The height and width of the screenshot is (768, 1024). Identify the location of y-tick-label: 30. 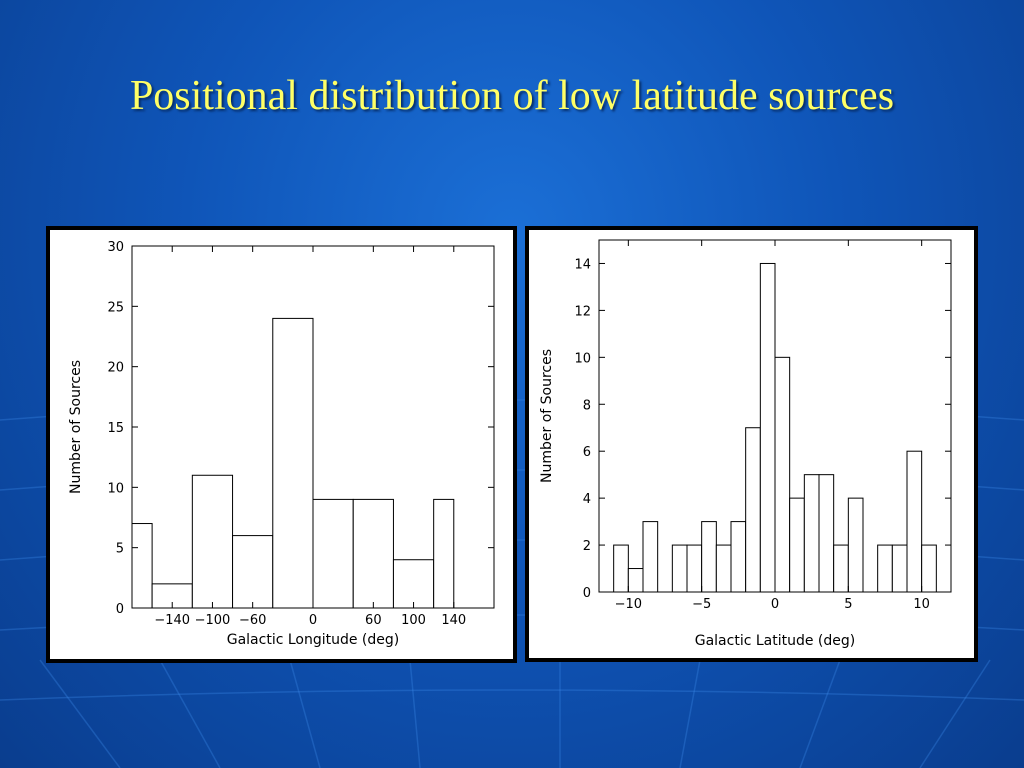
(115, 247).